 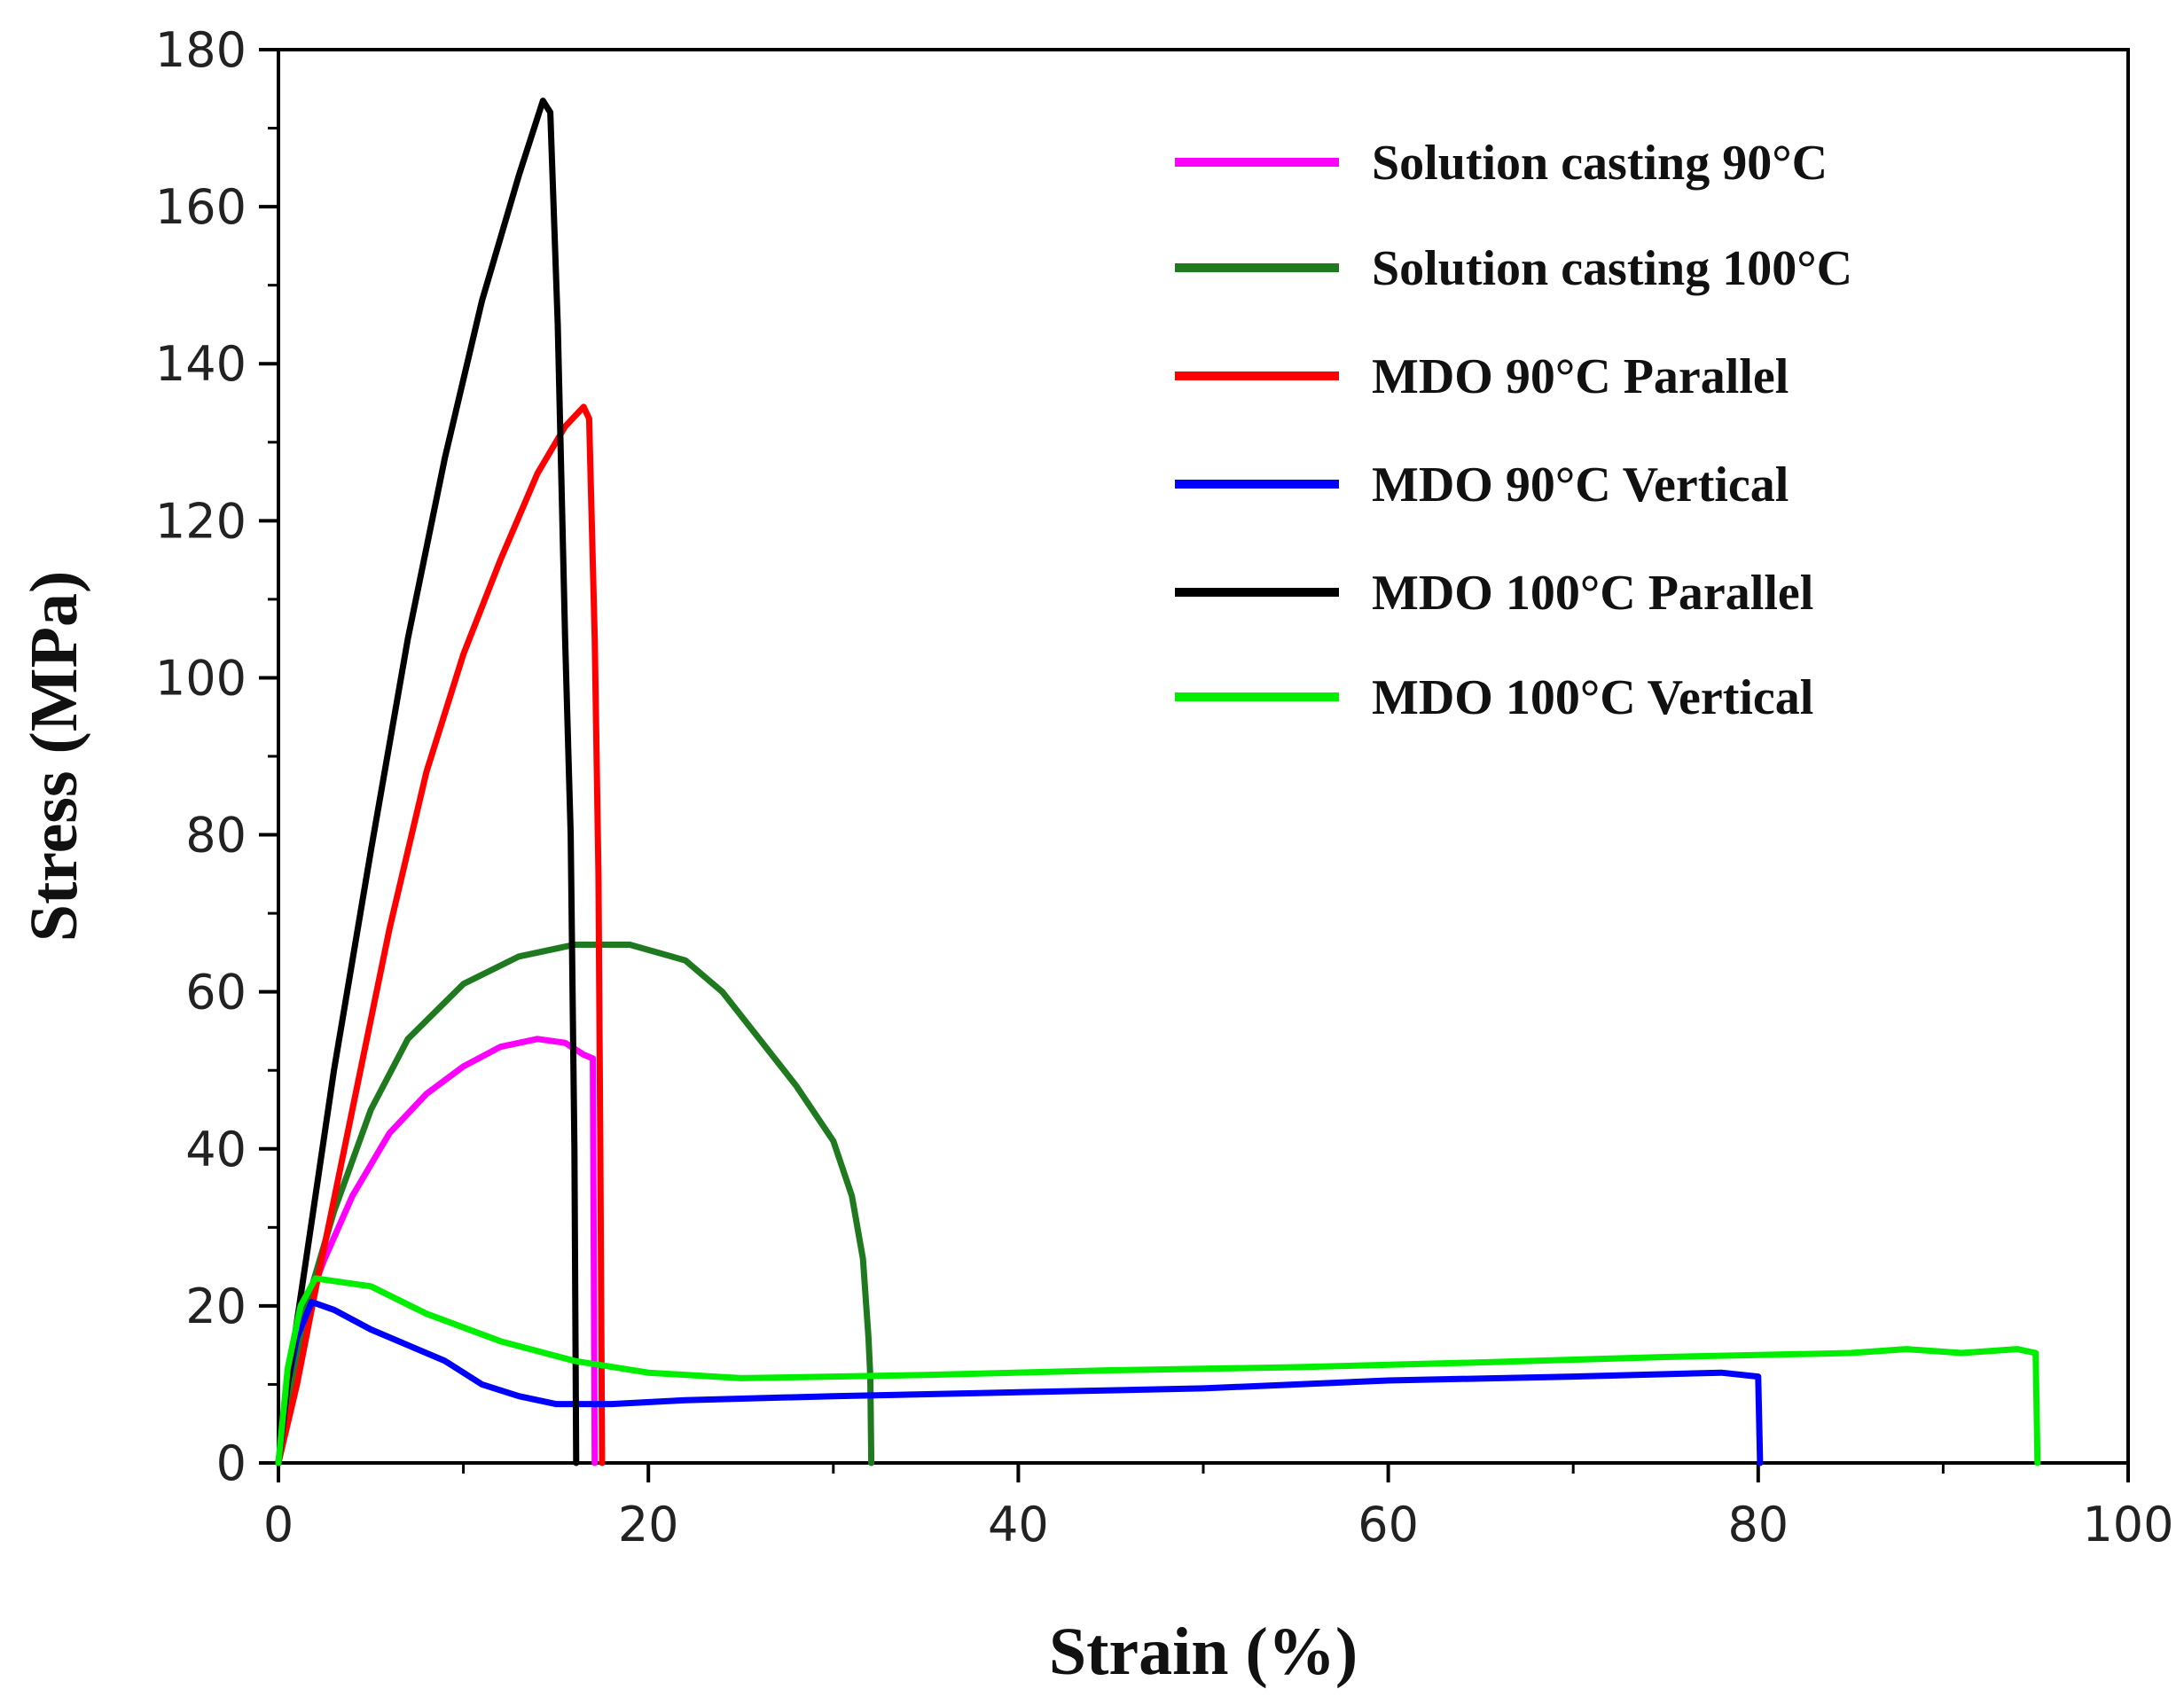 I want to click on y-tick-label: 100, so click(x=201, y=678).